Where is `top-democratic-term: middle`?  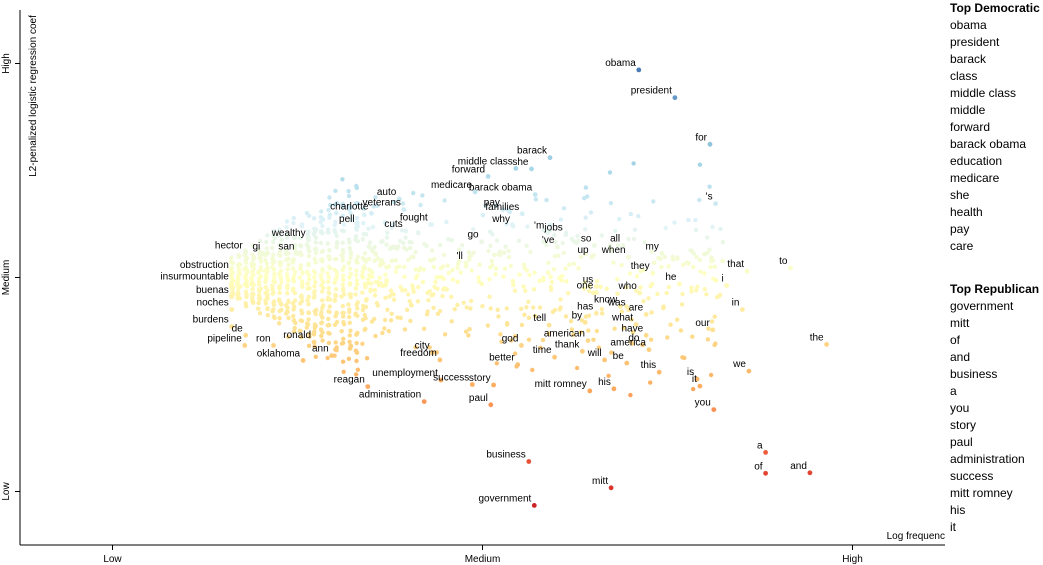 top-democratic-term: middle is located at coordinates (968, 110).